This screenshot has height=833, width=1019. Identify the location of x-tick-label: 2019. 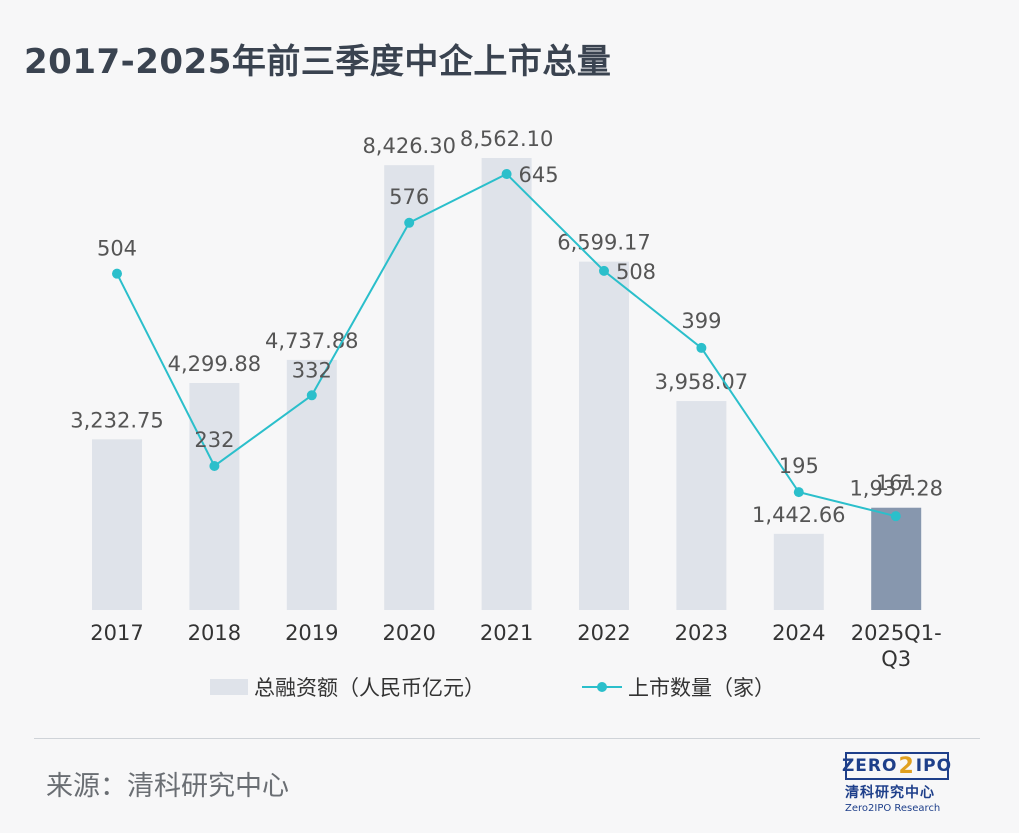
(311, 633).